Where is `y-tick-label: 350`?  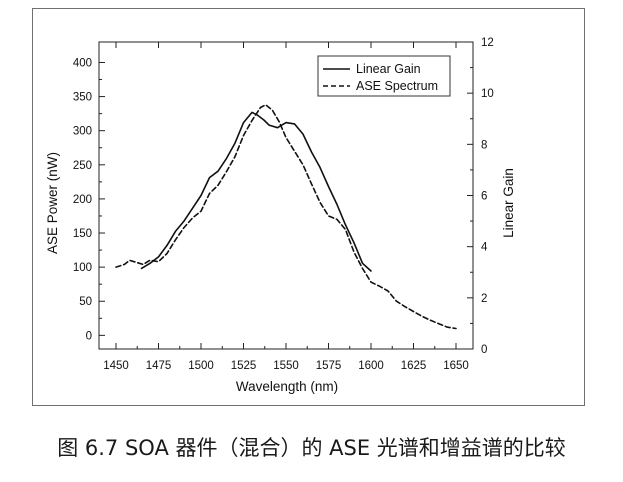 y-tick-label: 350 is located at coordinates (82, 98).